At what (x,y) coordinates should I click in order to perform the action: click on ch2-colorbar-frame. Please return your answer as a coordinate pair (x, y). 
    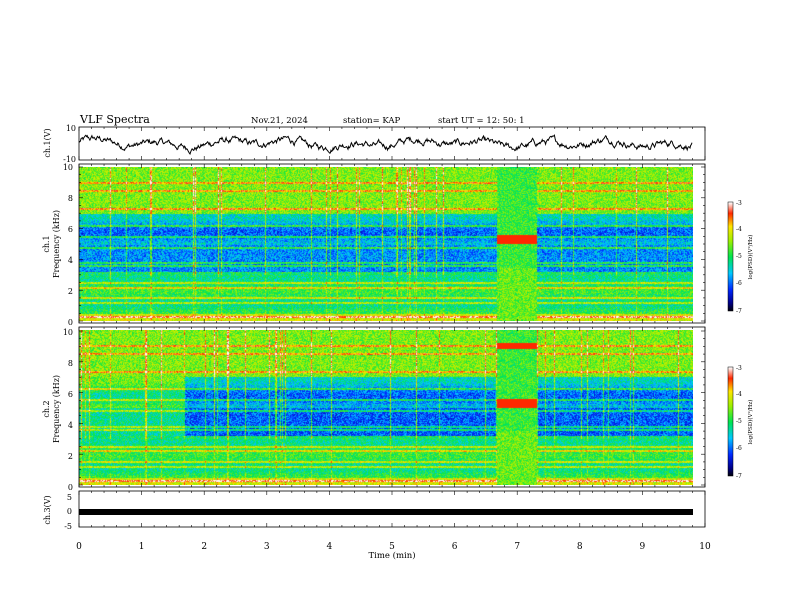
    Looking at the image, I should click on (730, 421).